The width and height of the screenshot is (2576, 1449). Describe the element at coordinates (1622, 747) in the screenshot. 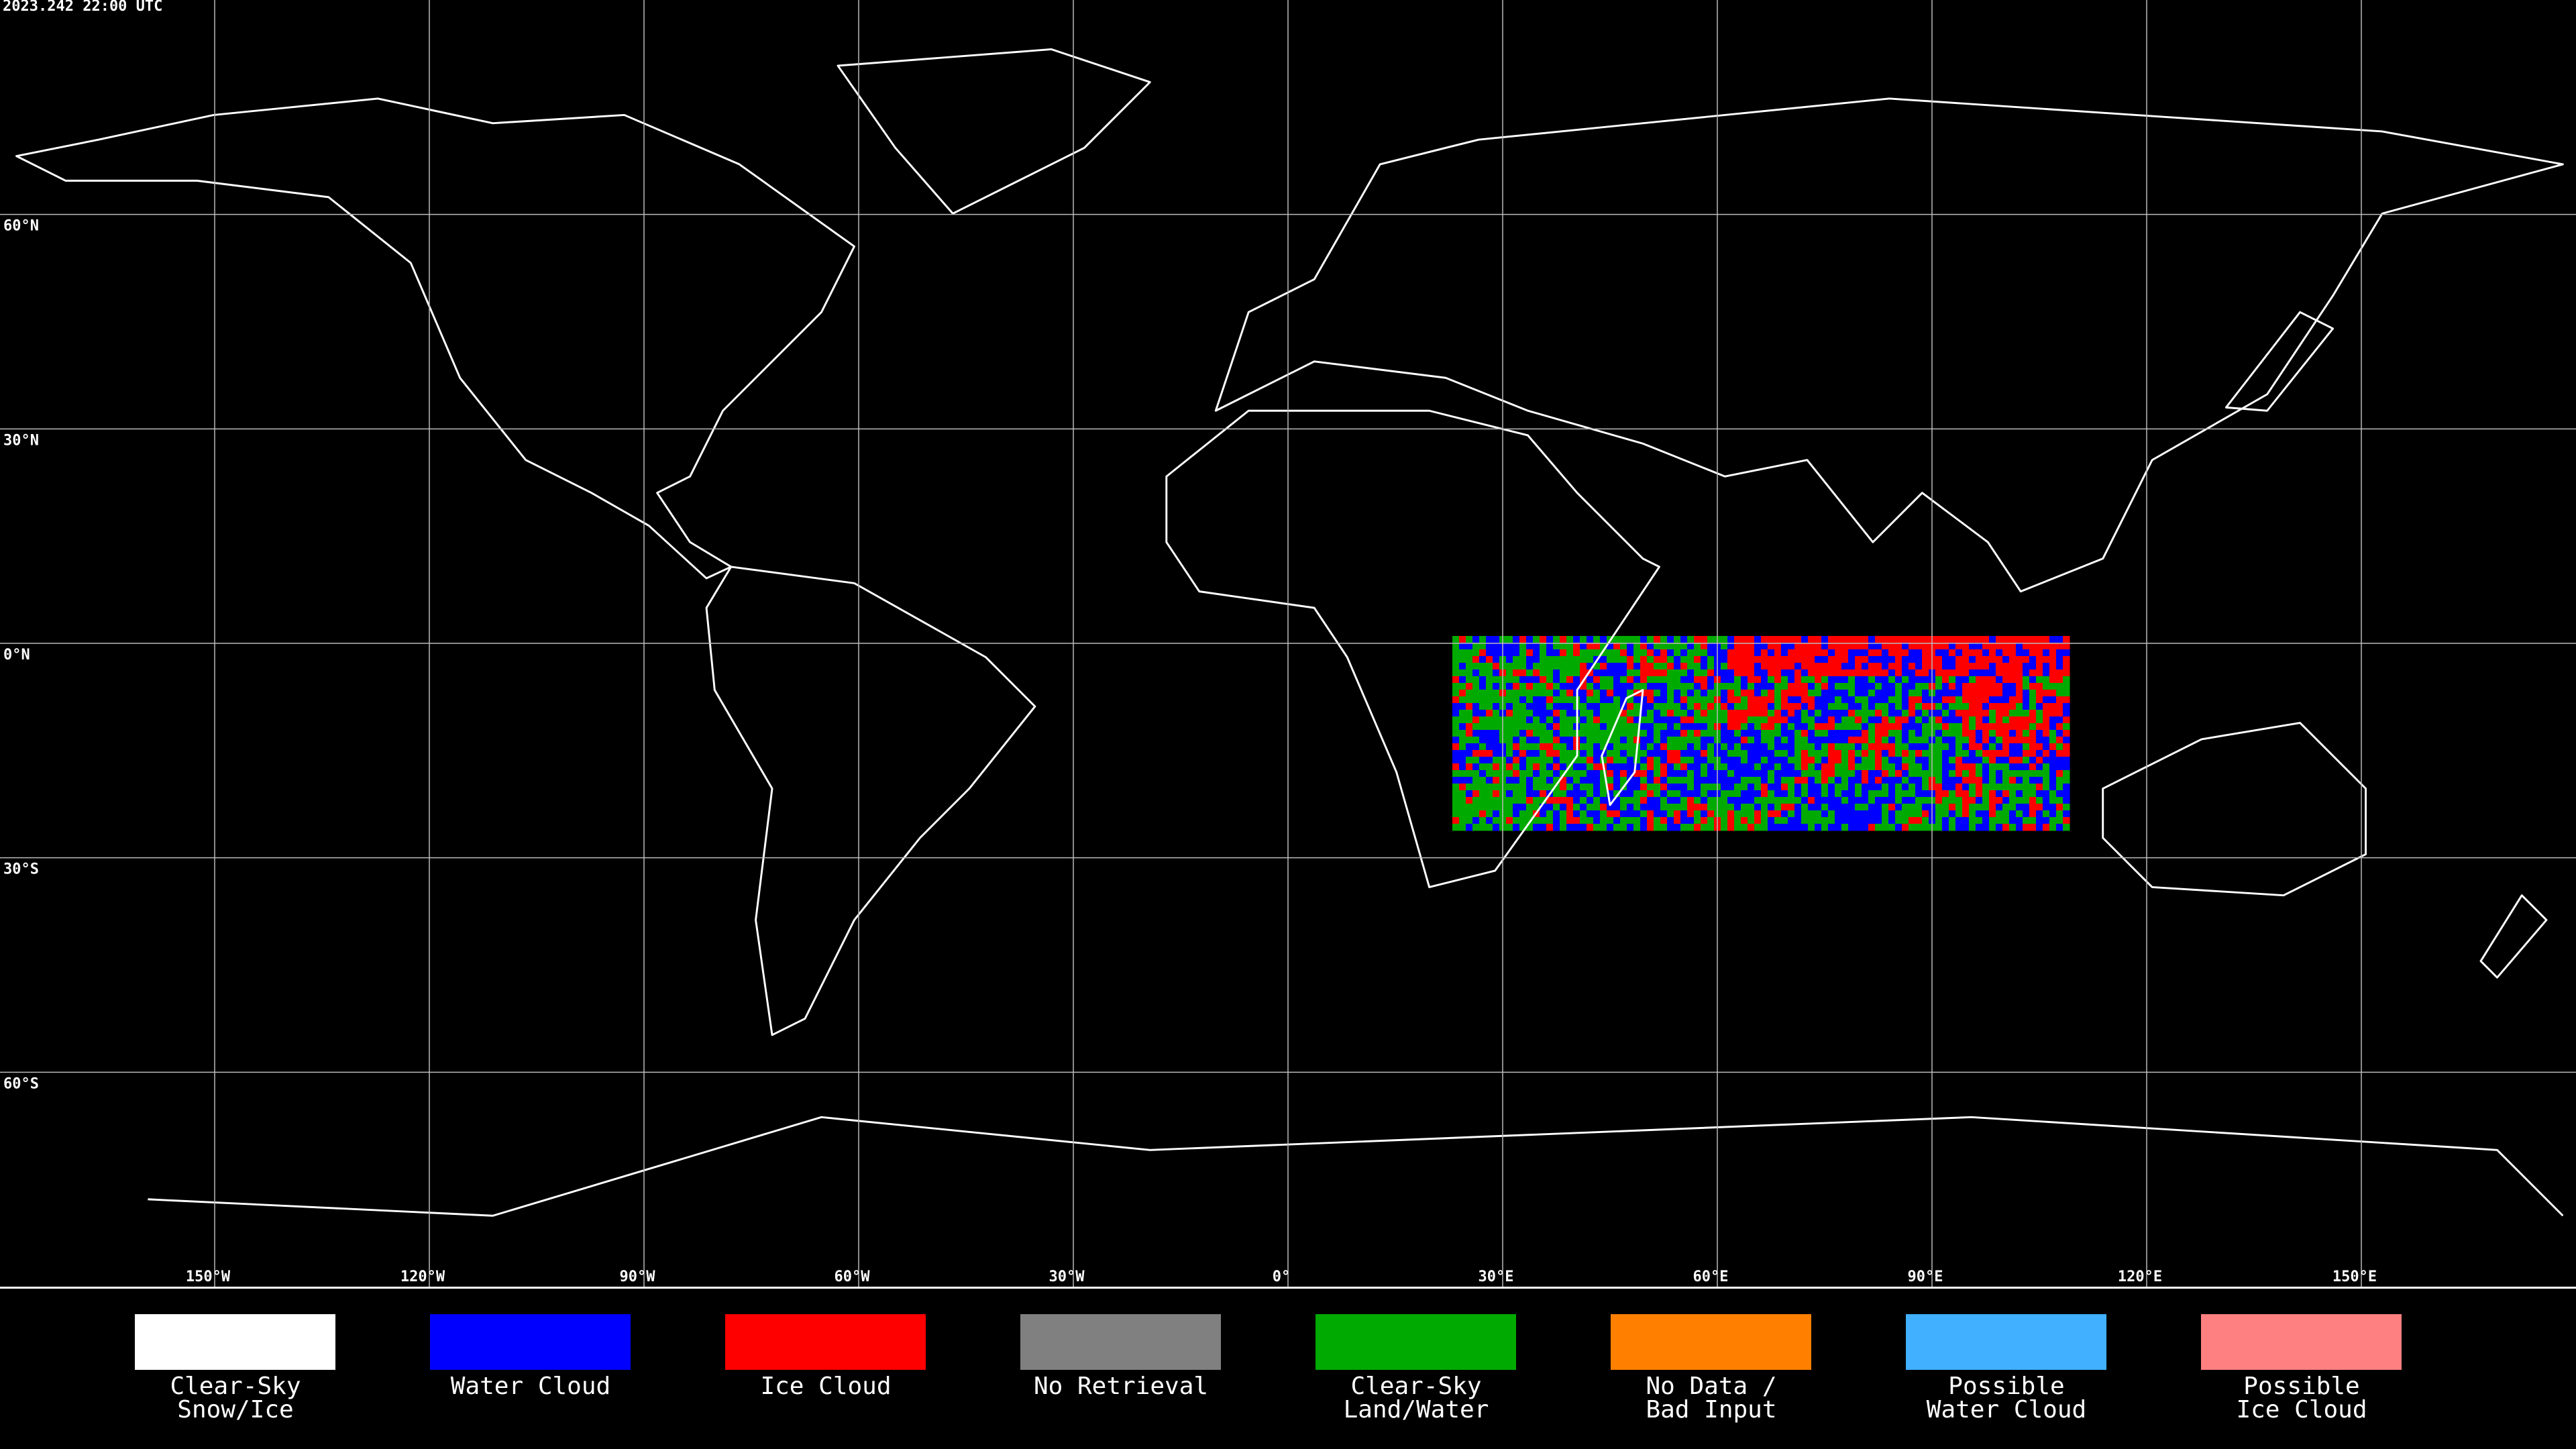

I see `madagascar` at that location.